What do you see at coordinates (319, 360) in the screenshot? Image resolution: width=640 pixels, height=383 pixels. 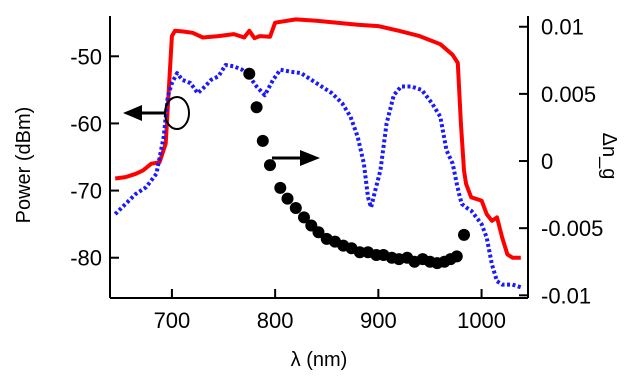 I see `x-axis-title: λ (nm)` at bounding box center [319, 360].